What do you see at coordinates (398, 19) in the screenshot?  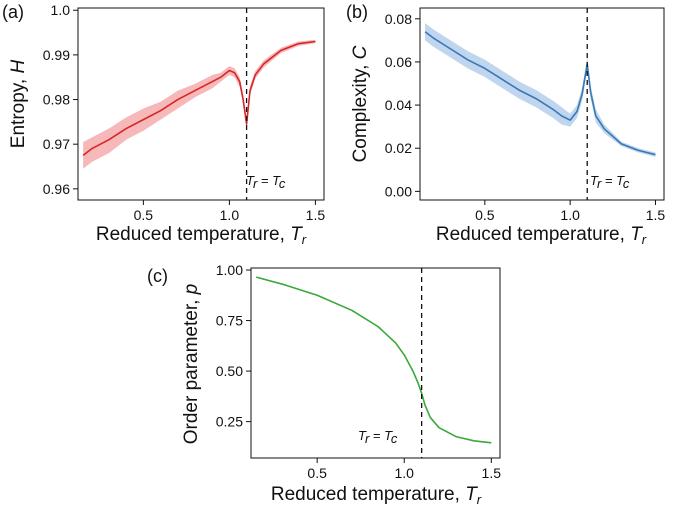 I see `panel-b-ytick-label: 0.08` at bounding box center [398, 19].